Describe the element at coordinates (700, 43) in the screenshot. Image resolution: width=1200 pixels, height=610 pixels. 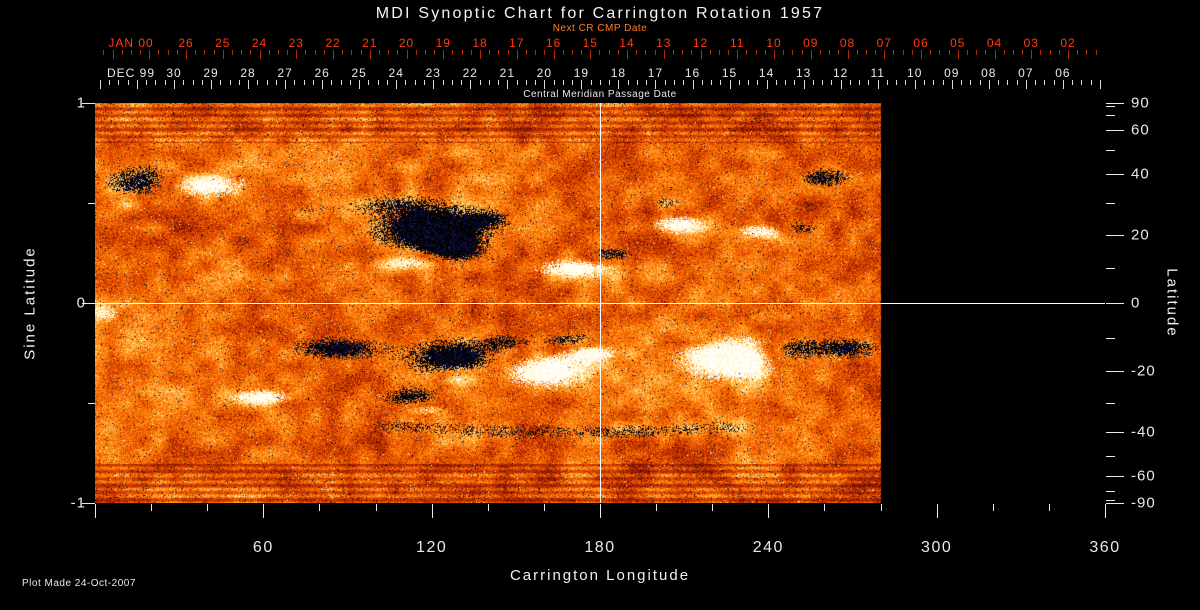
I see `jan-day-label: 12` at that location.